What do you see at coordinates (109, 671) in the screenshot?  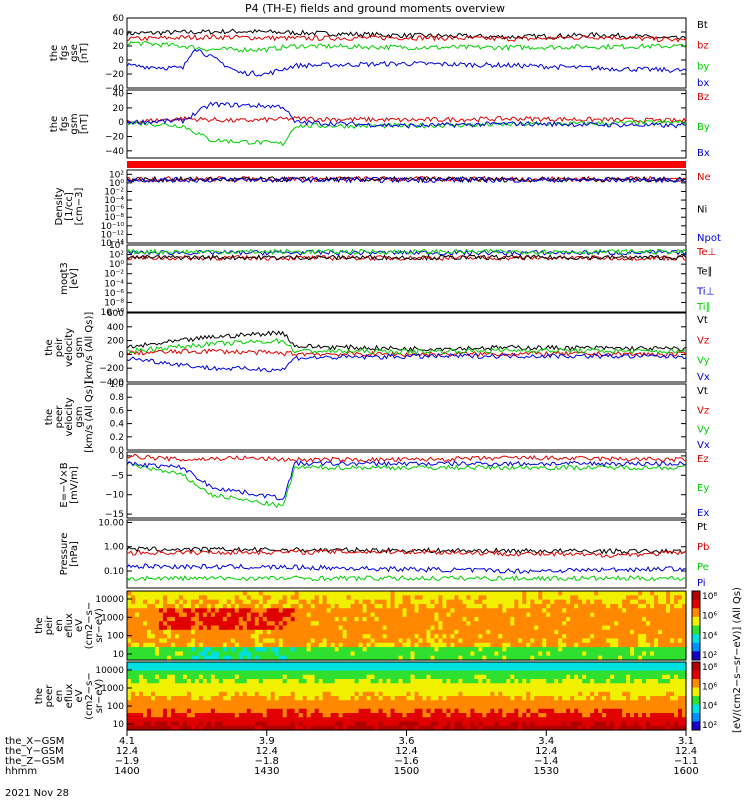 I see `y-tick-label: 10000` at bounding box center [109, 671].